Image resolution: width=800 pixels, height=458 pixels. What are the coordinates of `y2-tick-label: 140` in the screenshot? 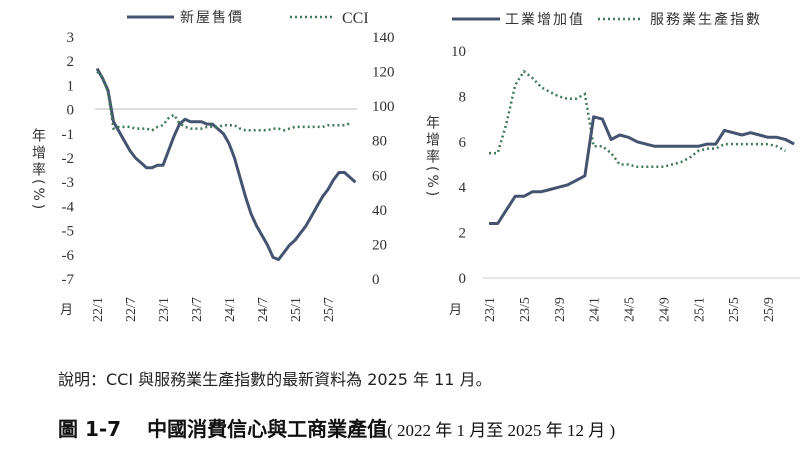 It's located at (383, 38).